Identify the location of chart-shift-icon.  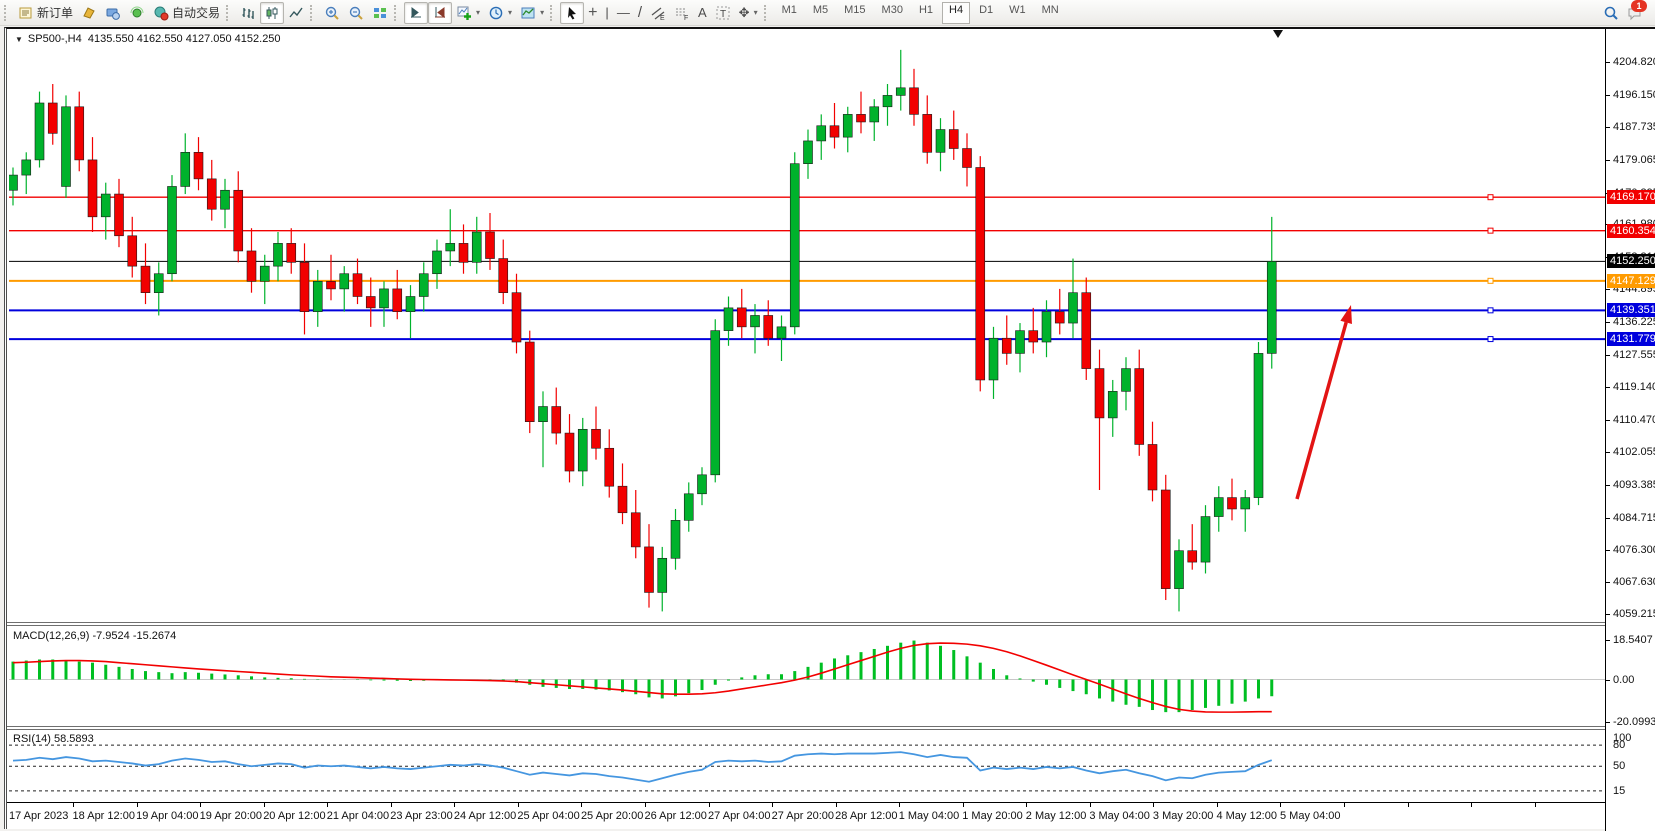
(440, 13).